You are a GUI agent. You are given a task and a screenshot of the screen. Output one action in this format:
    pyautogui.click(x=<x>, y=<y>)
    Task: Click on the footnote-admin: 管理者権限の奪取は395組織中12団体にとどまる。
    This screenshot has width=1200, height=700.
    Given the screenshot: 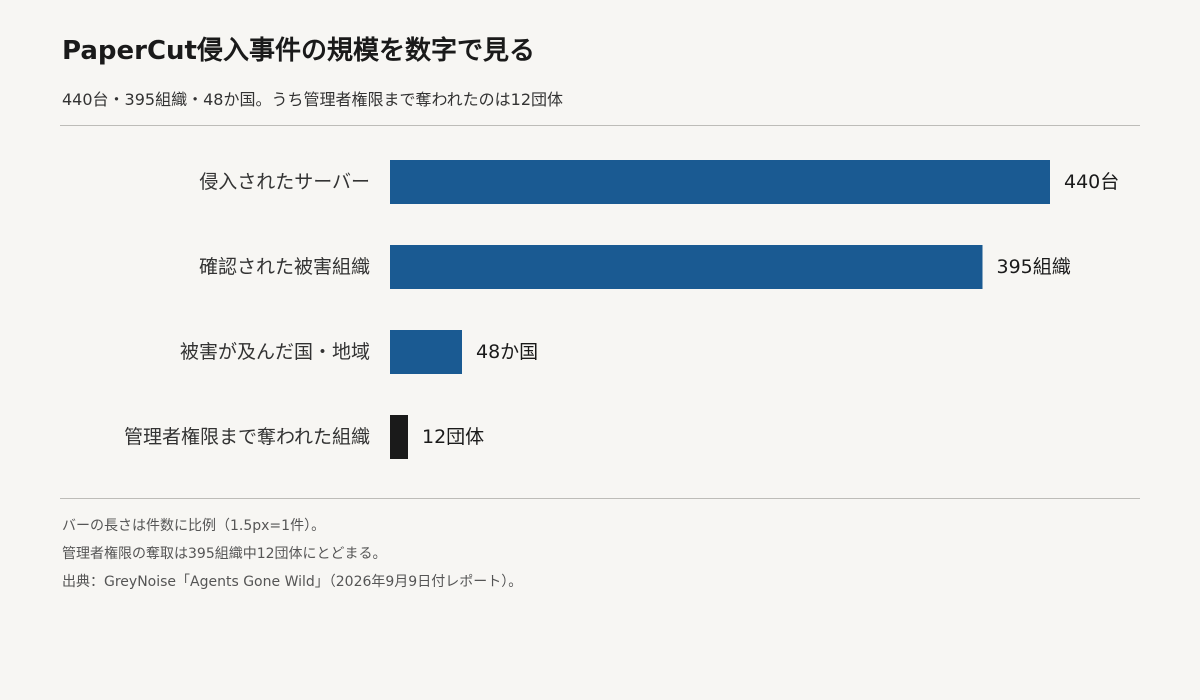 What is the action you would take?
    pyautogui.click(x=224, y=554)
    